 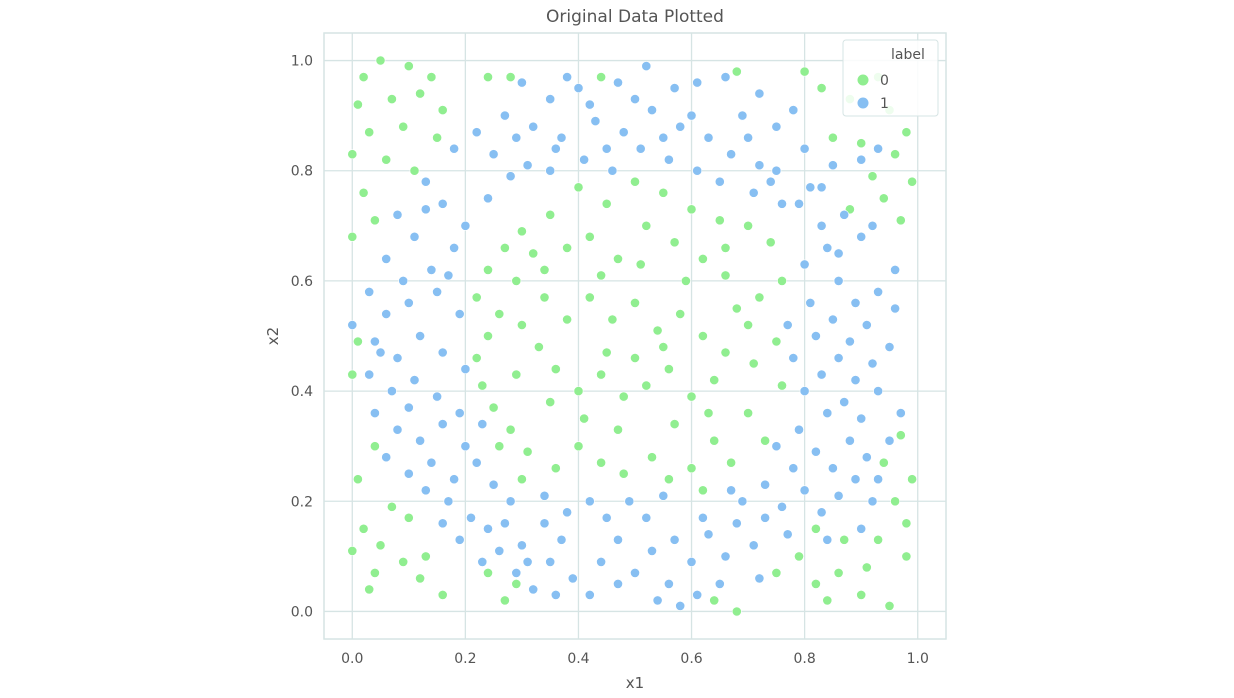 I want to click on x-tick-label: 0.4, so click(x=578, y=659).